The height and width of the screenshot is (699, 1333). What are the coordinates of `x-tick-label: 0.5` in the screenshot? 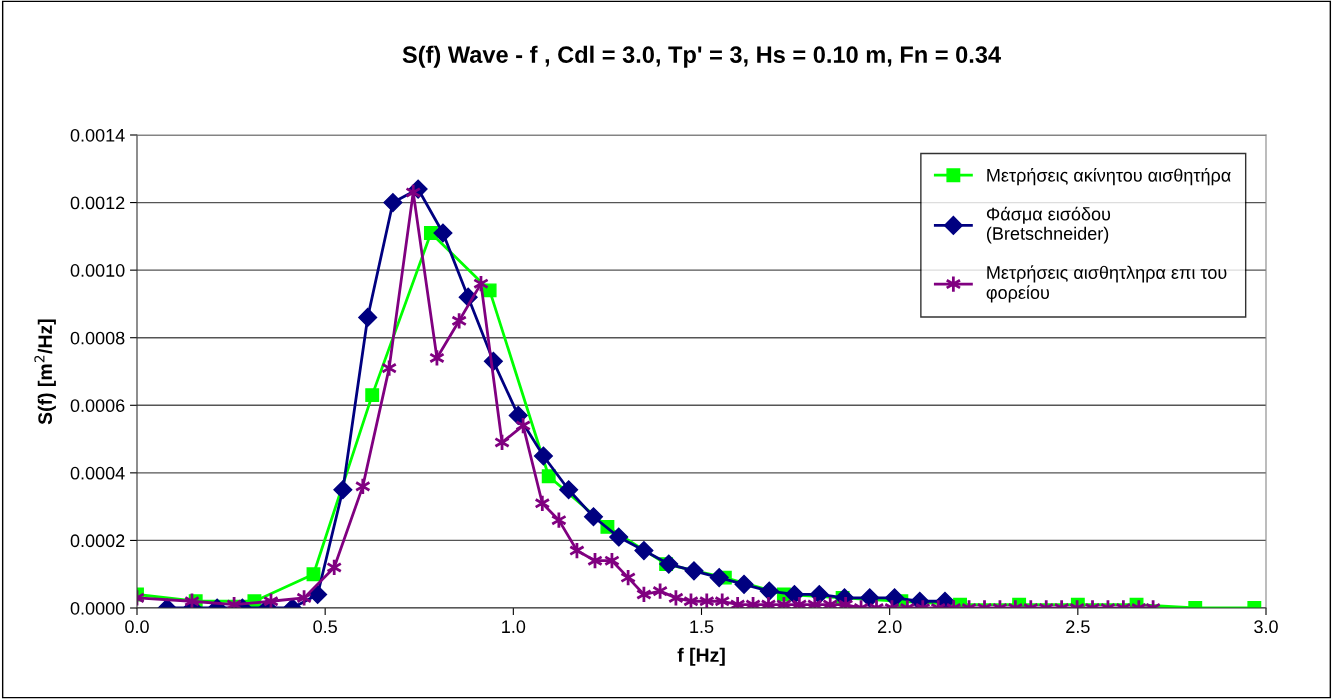 It's located at (325, 627).